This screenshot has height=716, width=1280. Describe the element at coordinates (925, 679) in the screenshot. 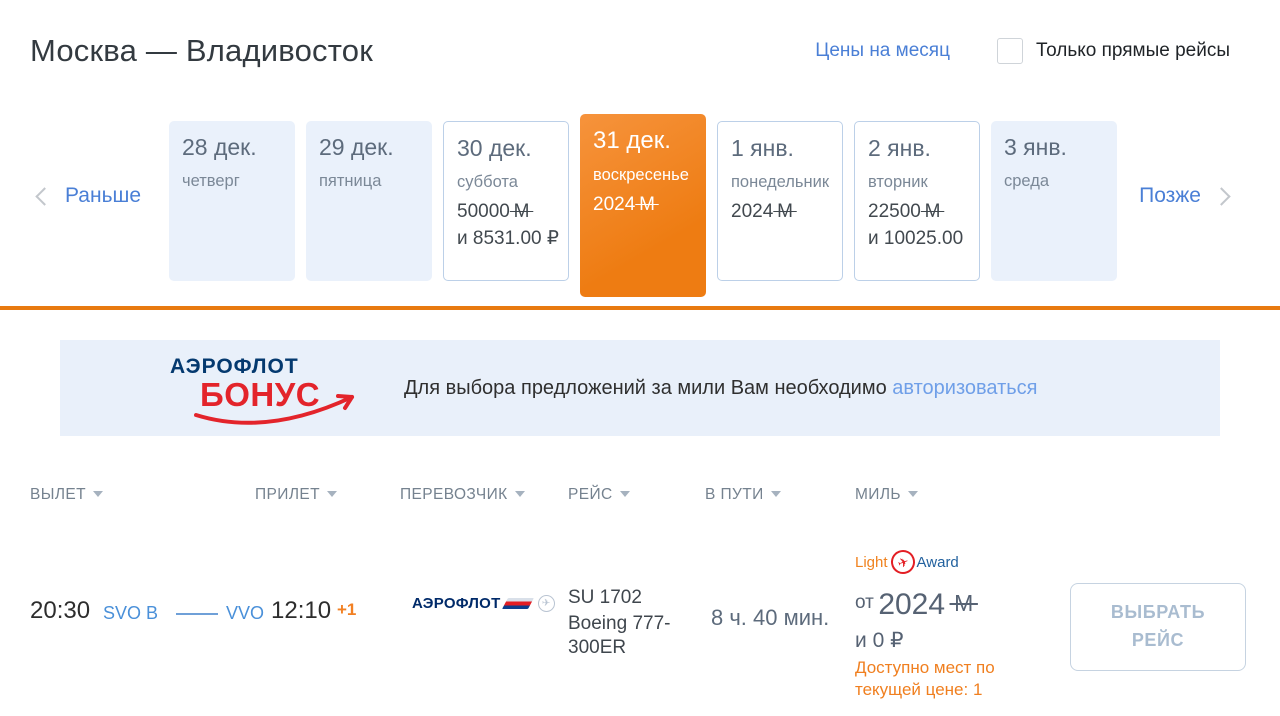

I see `availability-note: Доступно мест по текущей цене: 1` at that location.